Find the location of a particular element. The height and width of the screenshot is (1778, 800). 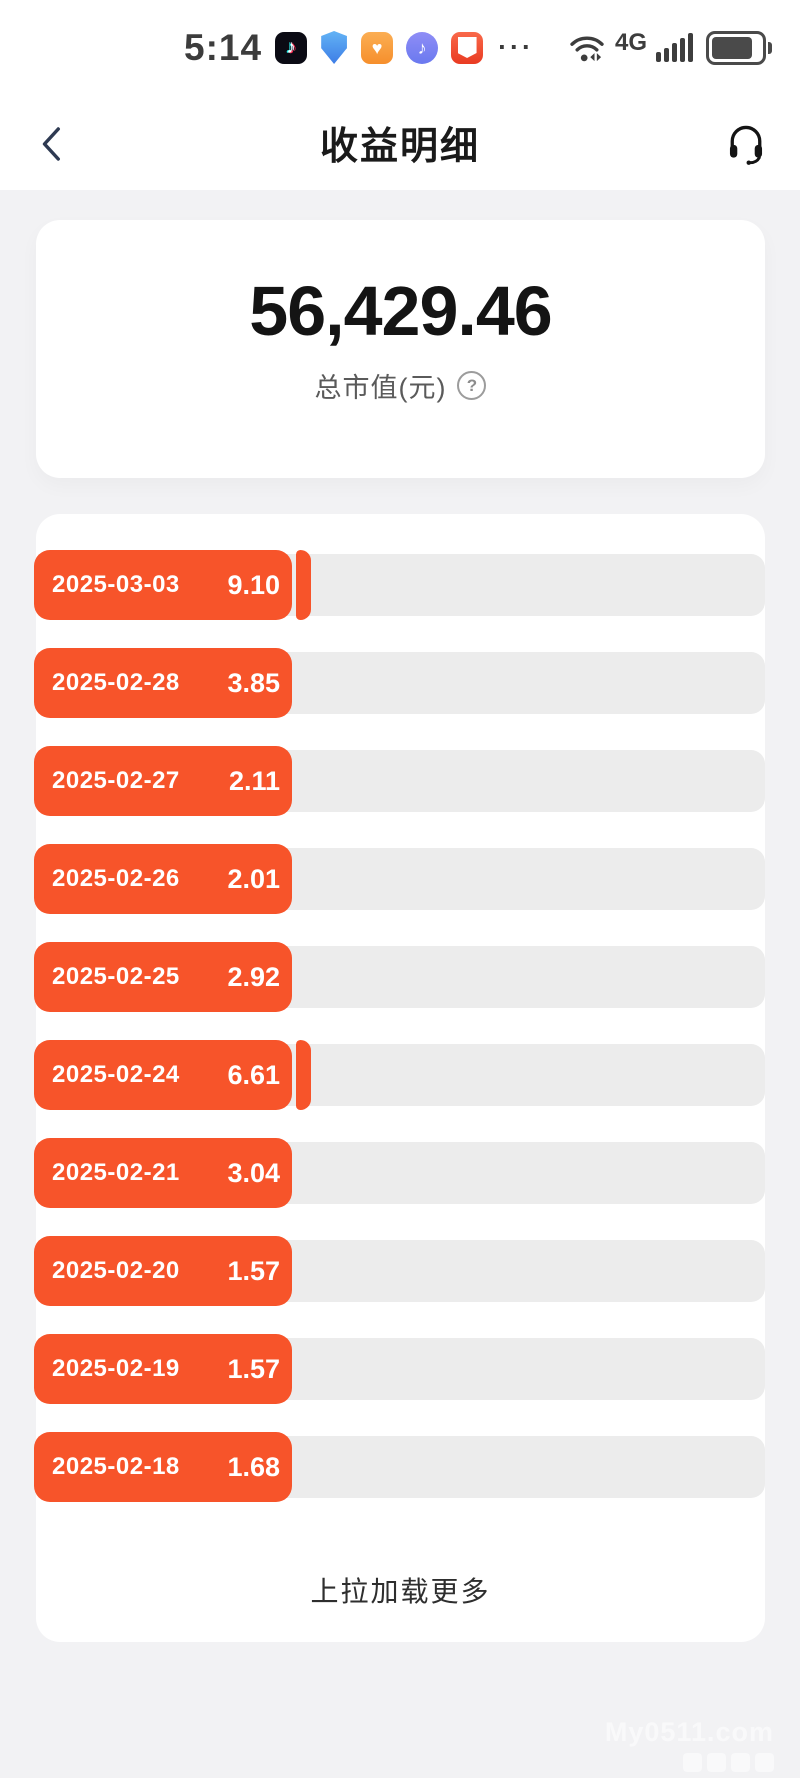

tiktok-notification-icon: ♪ is located at coordinates (291, 47).